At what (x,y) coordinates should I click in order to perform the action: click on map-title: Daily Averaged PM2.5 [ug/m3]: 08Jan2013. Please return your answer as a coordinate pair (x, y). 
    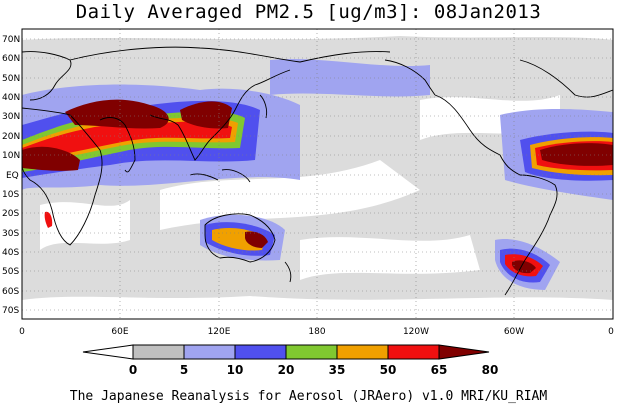
    Looking at the image, I should click on (308, 12).